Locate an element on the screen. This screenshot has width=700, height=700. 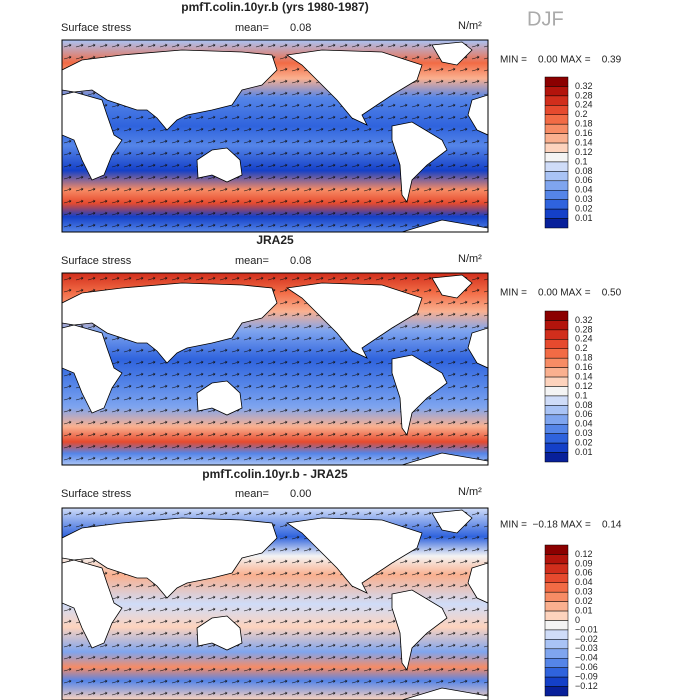
min-max: MIN = −0.18 MAX = 0.14 is located at coordinates (561, 525).